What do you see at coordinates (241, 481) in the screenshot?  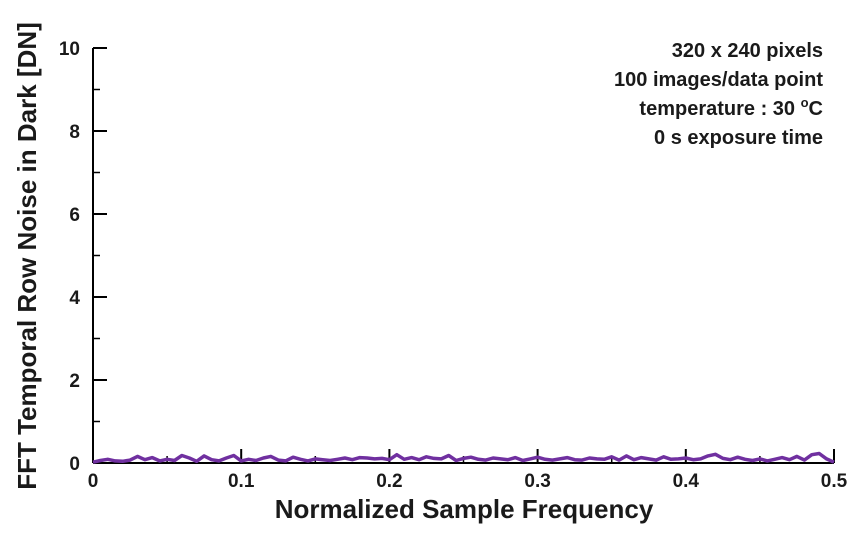 I see `x-tick-label: 0.1` at bounding box center [241, 481].